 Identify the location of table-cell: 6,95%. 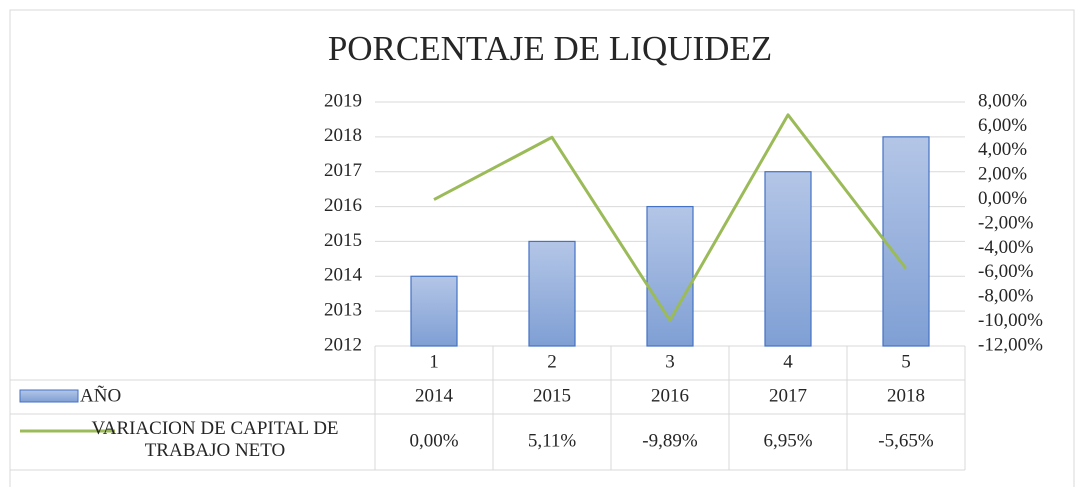
(787, 440).